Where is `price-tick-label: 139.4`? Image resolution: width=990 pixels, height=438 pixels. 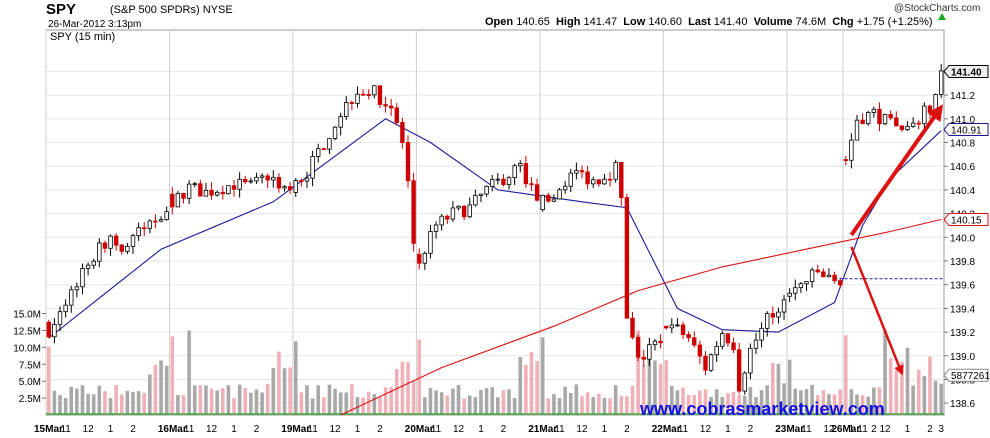
price-tick-label: 139.4 is located at coordinates (962, 309).